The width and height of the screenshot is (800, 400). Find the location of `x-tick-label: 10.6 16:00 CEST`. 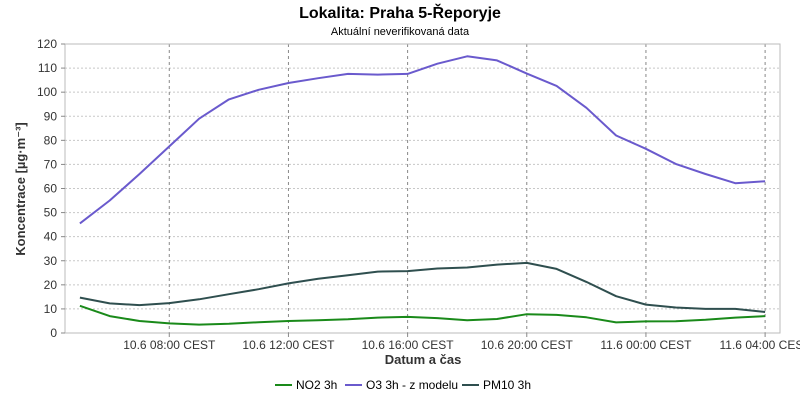

x-tick-label: 10.6 16:00 CEST is located at coordinates (408, 345).